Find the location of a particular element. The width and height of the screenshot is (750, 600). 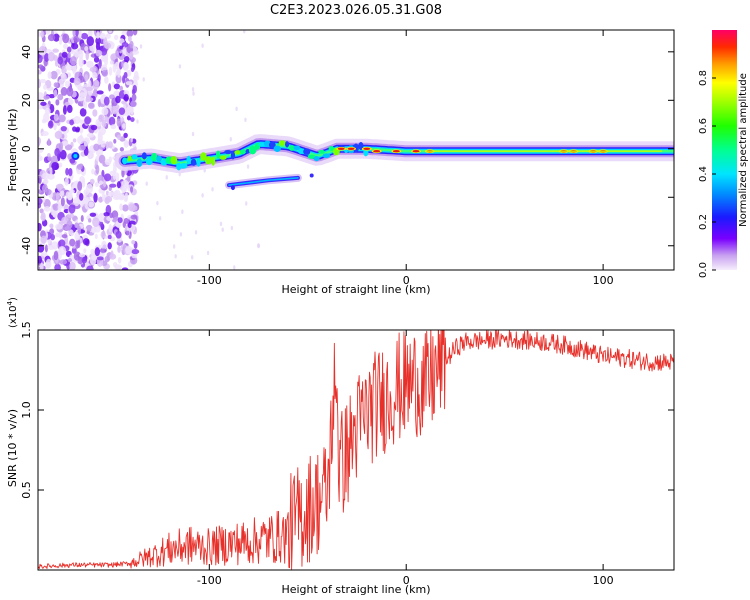

y-tick-label: 1.5 is located at coordinates (26, 330).